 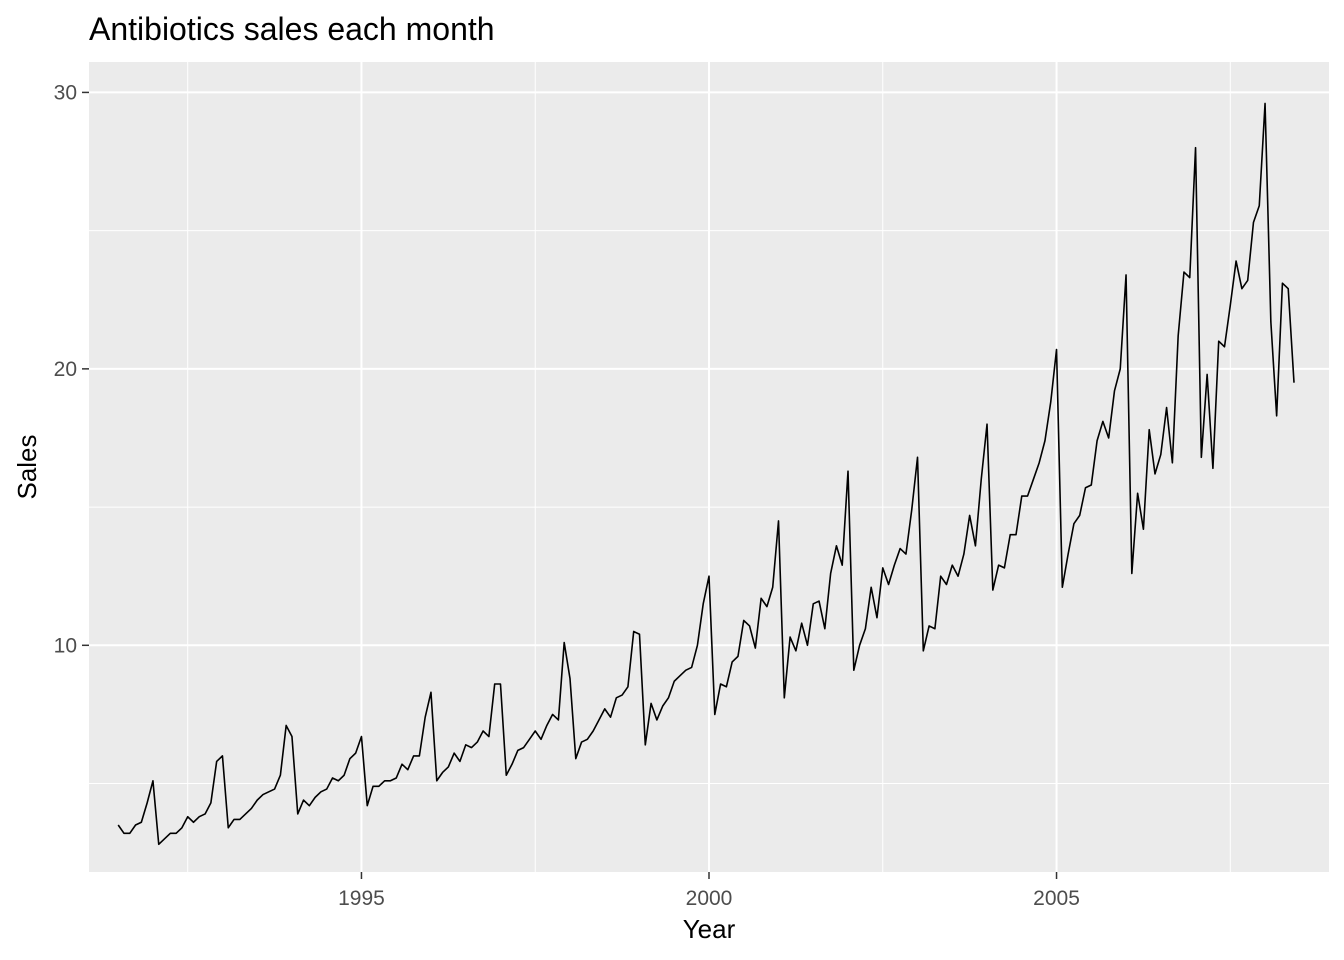 What do you see at coordinates (65, 645) in the screenshot?
I see `y-tick-label: 10` at bounding box center [65, 645].